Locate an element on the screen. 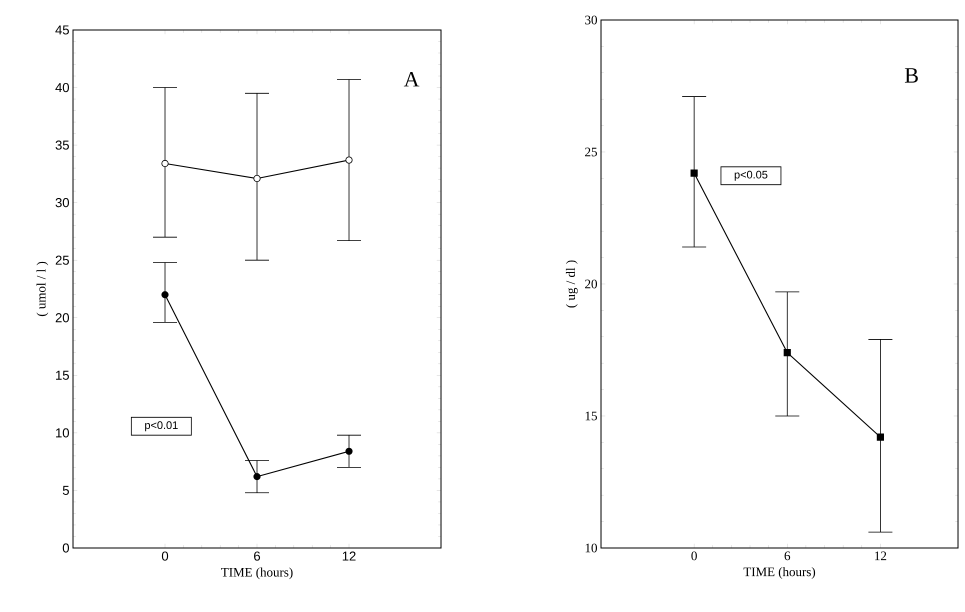  annotation: p<0.01 is located at coordinates (161, 426).